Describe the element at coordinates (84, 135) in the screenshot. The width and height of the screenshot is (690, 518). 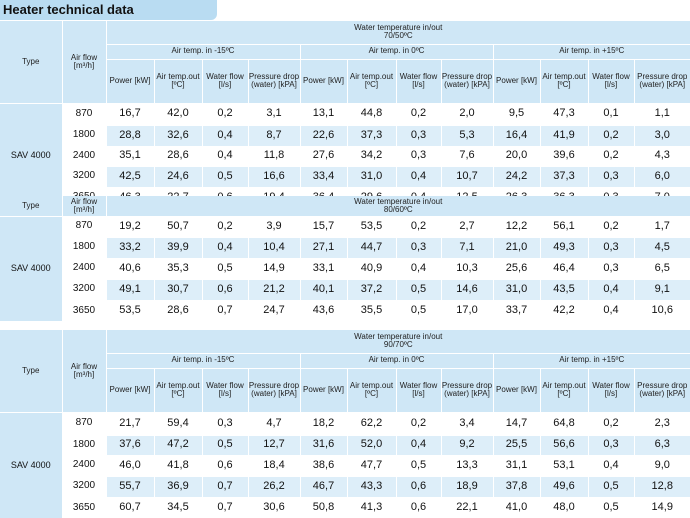
I see `air-flow-value: 1800` at that location.